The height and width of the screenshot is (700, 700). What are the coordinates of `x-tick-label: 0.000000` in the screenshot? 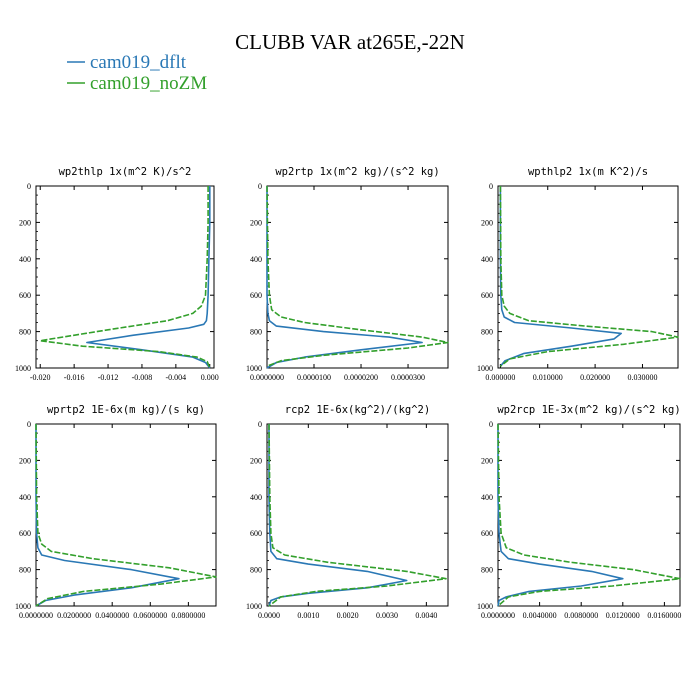 It's located at (500, 377).